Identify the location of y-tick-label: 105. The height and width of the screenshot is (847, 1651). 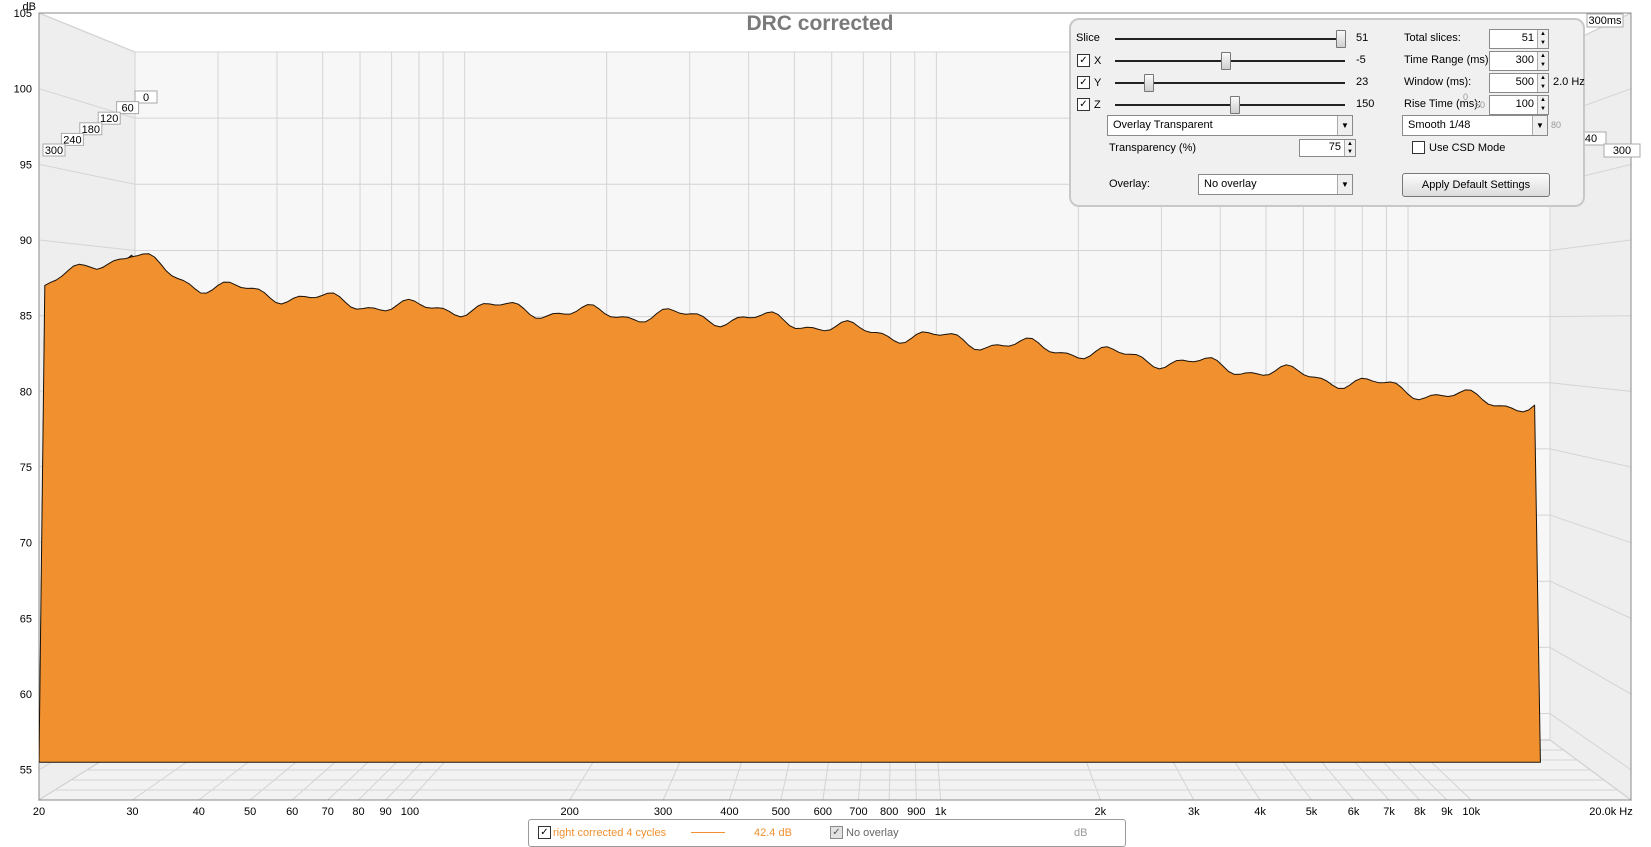
(23, 14).